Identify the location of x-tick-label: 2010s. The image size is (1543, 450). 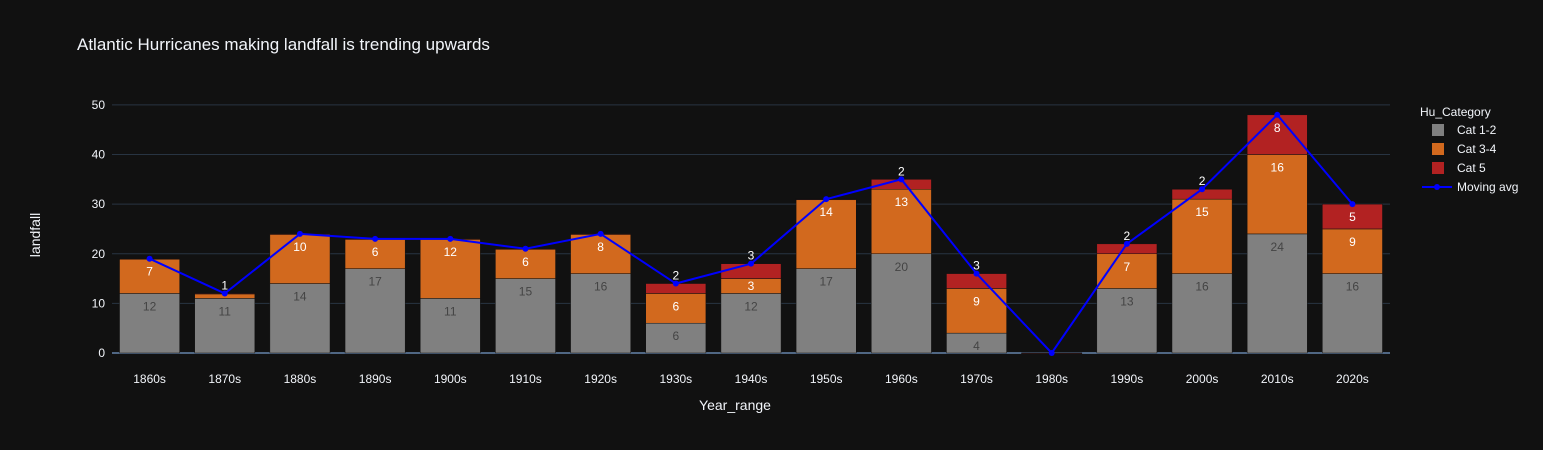
(1277, 379).